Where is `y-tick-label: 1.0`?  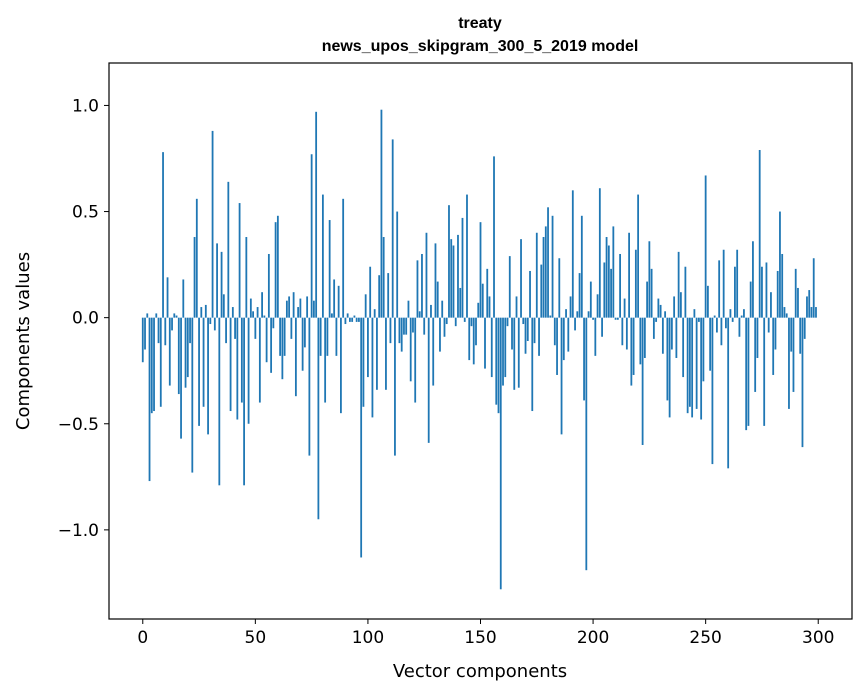
y-tick-label: 1.0 is located at coordinates (85, 106).